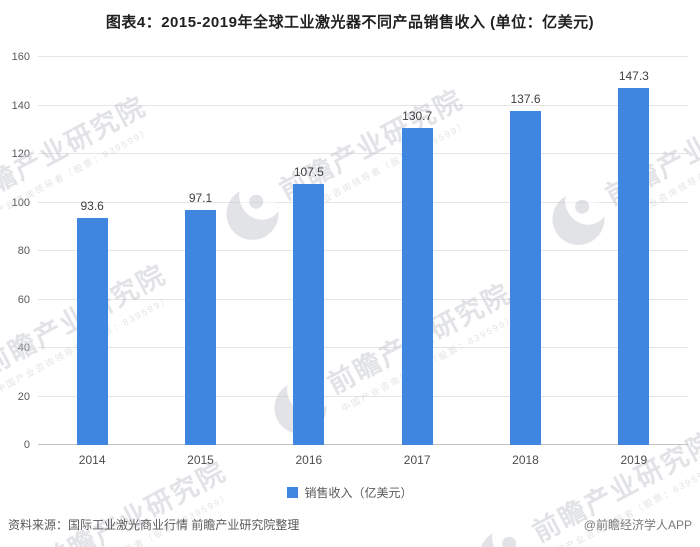  I want to click on legend-label: 销售收入（亿美元）, so click(358, 493).